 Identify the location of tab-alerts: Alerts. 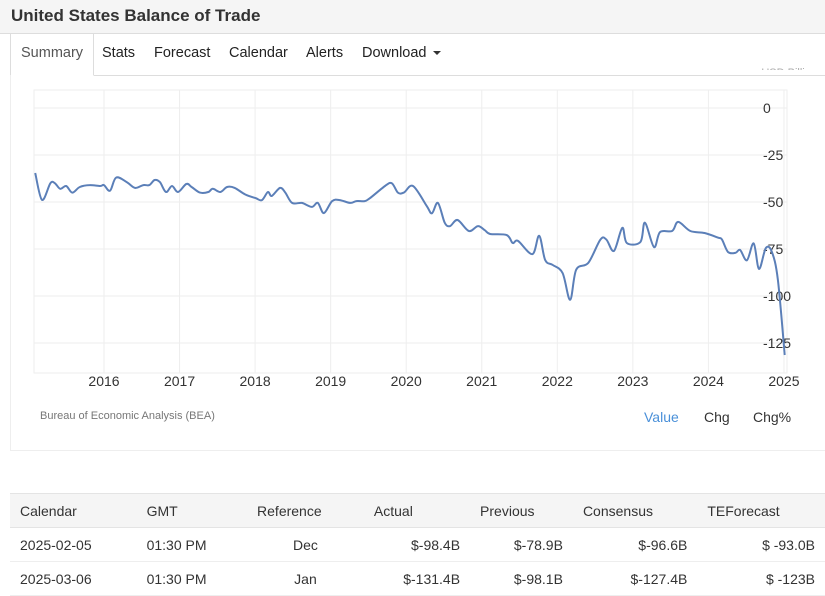
(325, 53).